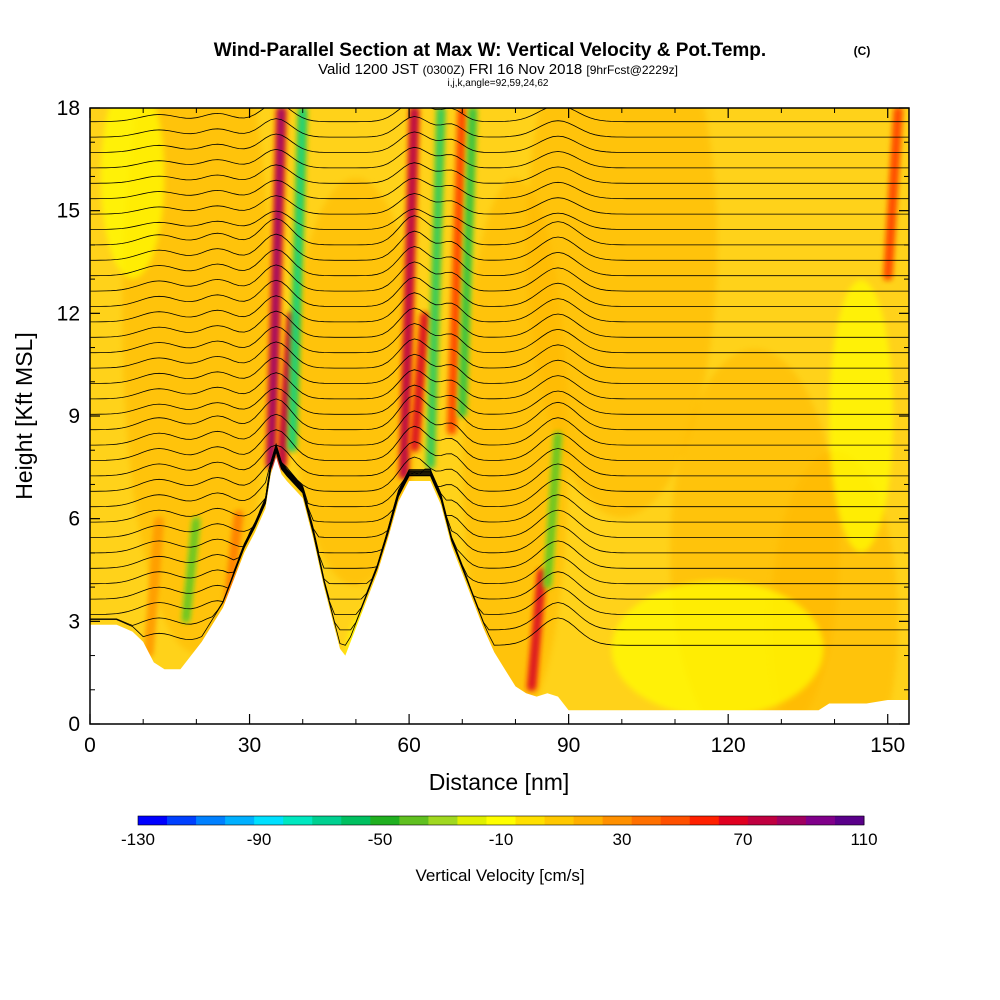  Describe the element at coordinates (74, 416) in the screenshot. I see `y-tick-label: 9` at that location.